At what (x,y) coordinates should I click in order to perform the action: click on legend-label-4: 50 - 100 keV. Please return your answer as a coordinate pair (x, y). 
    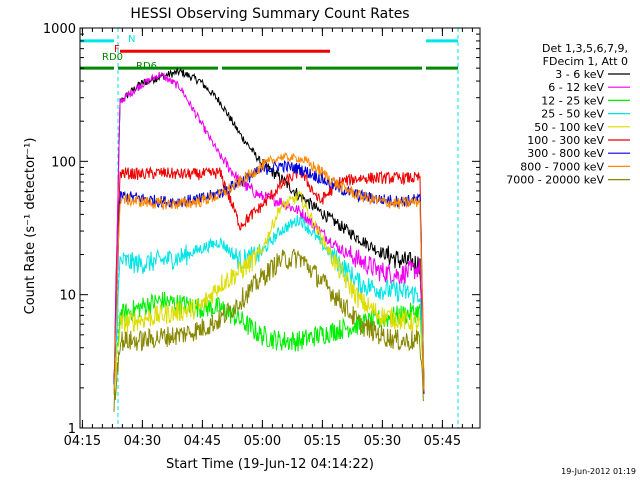
    Looking at the image, I should click on (569, 127).